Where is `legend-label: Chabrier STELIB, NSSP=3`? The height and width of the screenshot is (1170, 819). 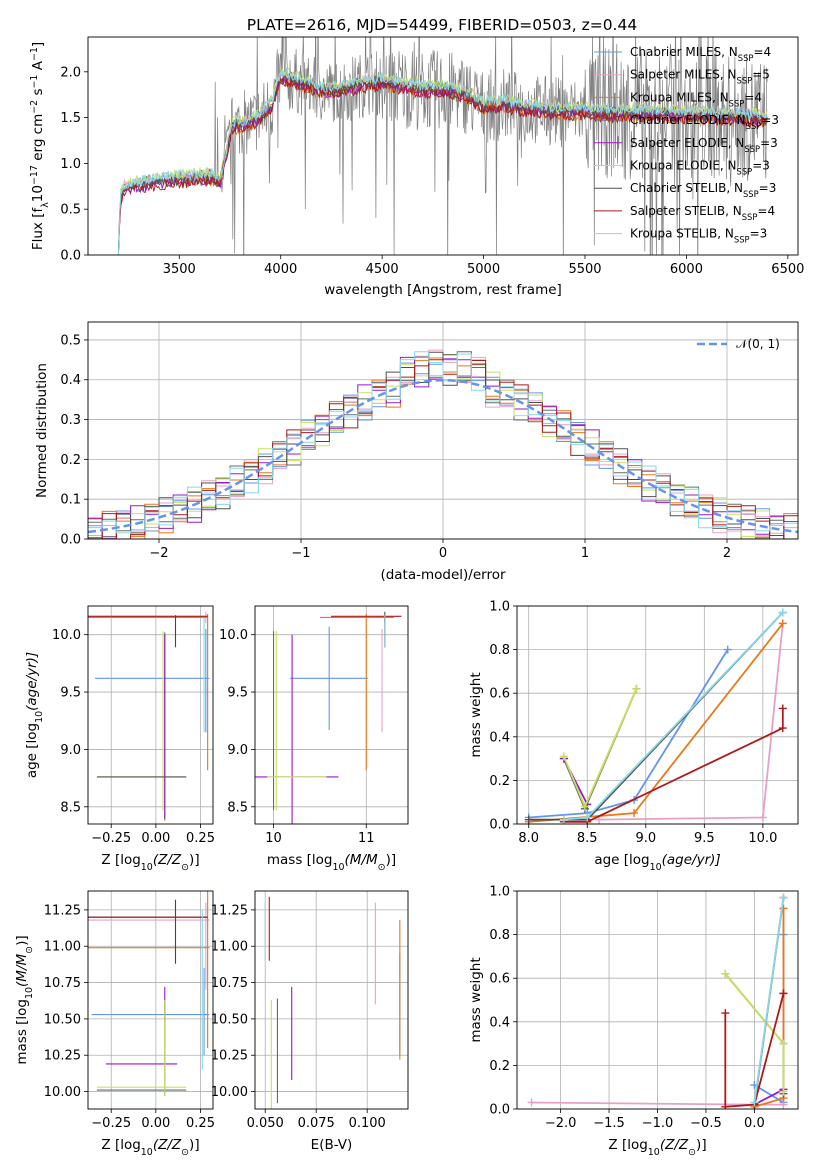
legend-label: Chabrier STELIB, NSSP=3 is located at coordinates (703, 190).